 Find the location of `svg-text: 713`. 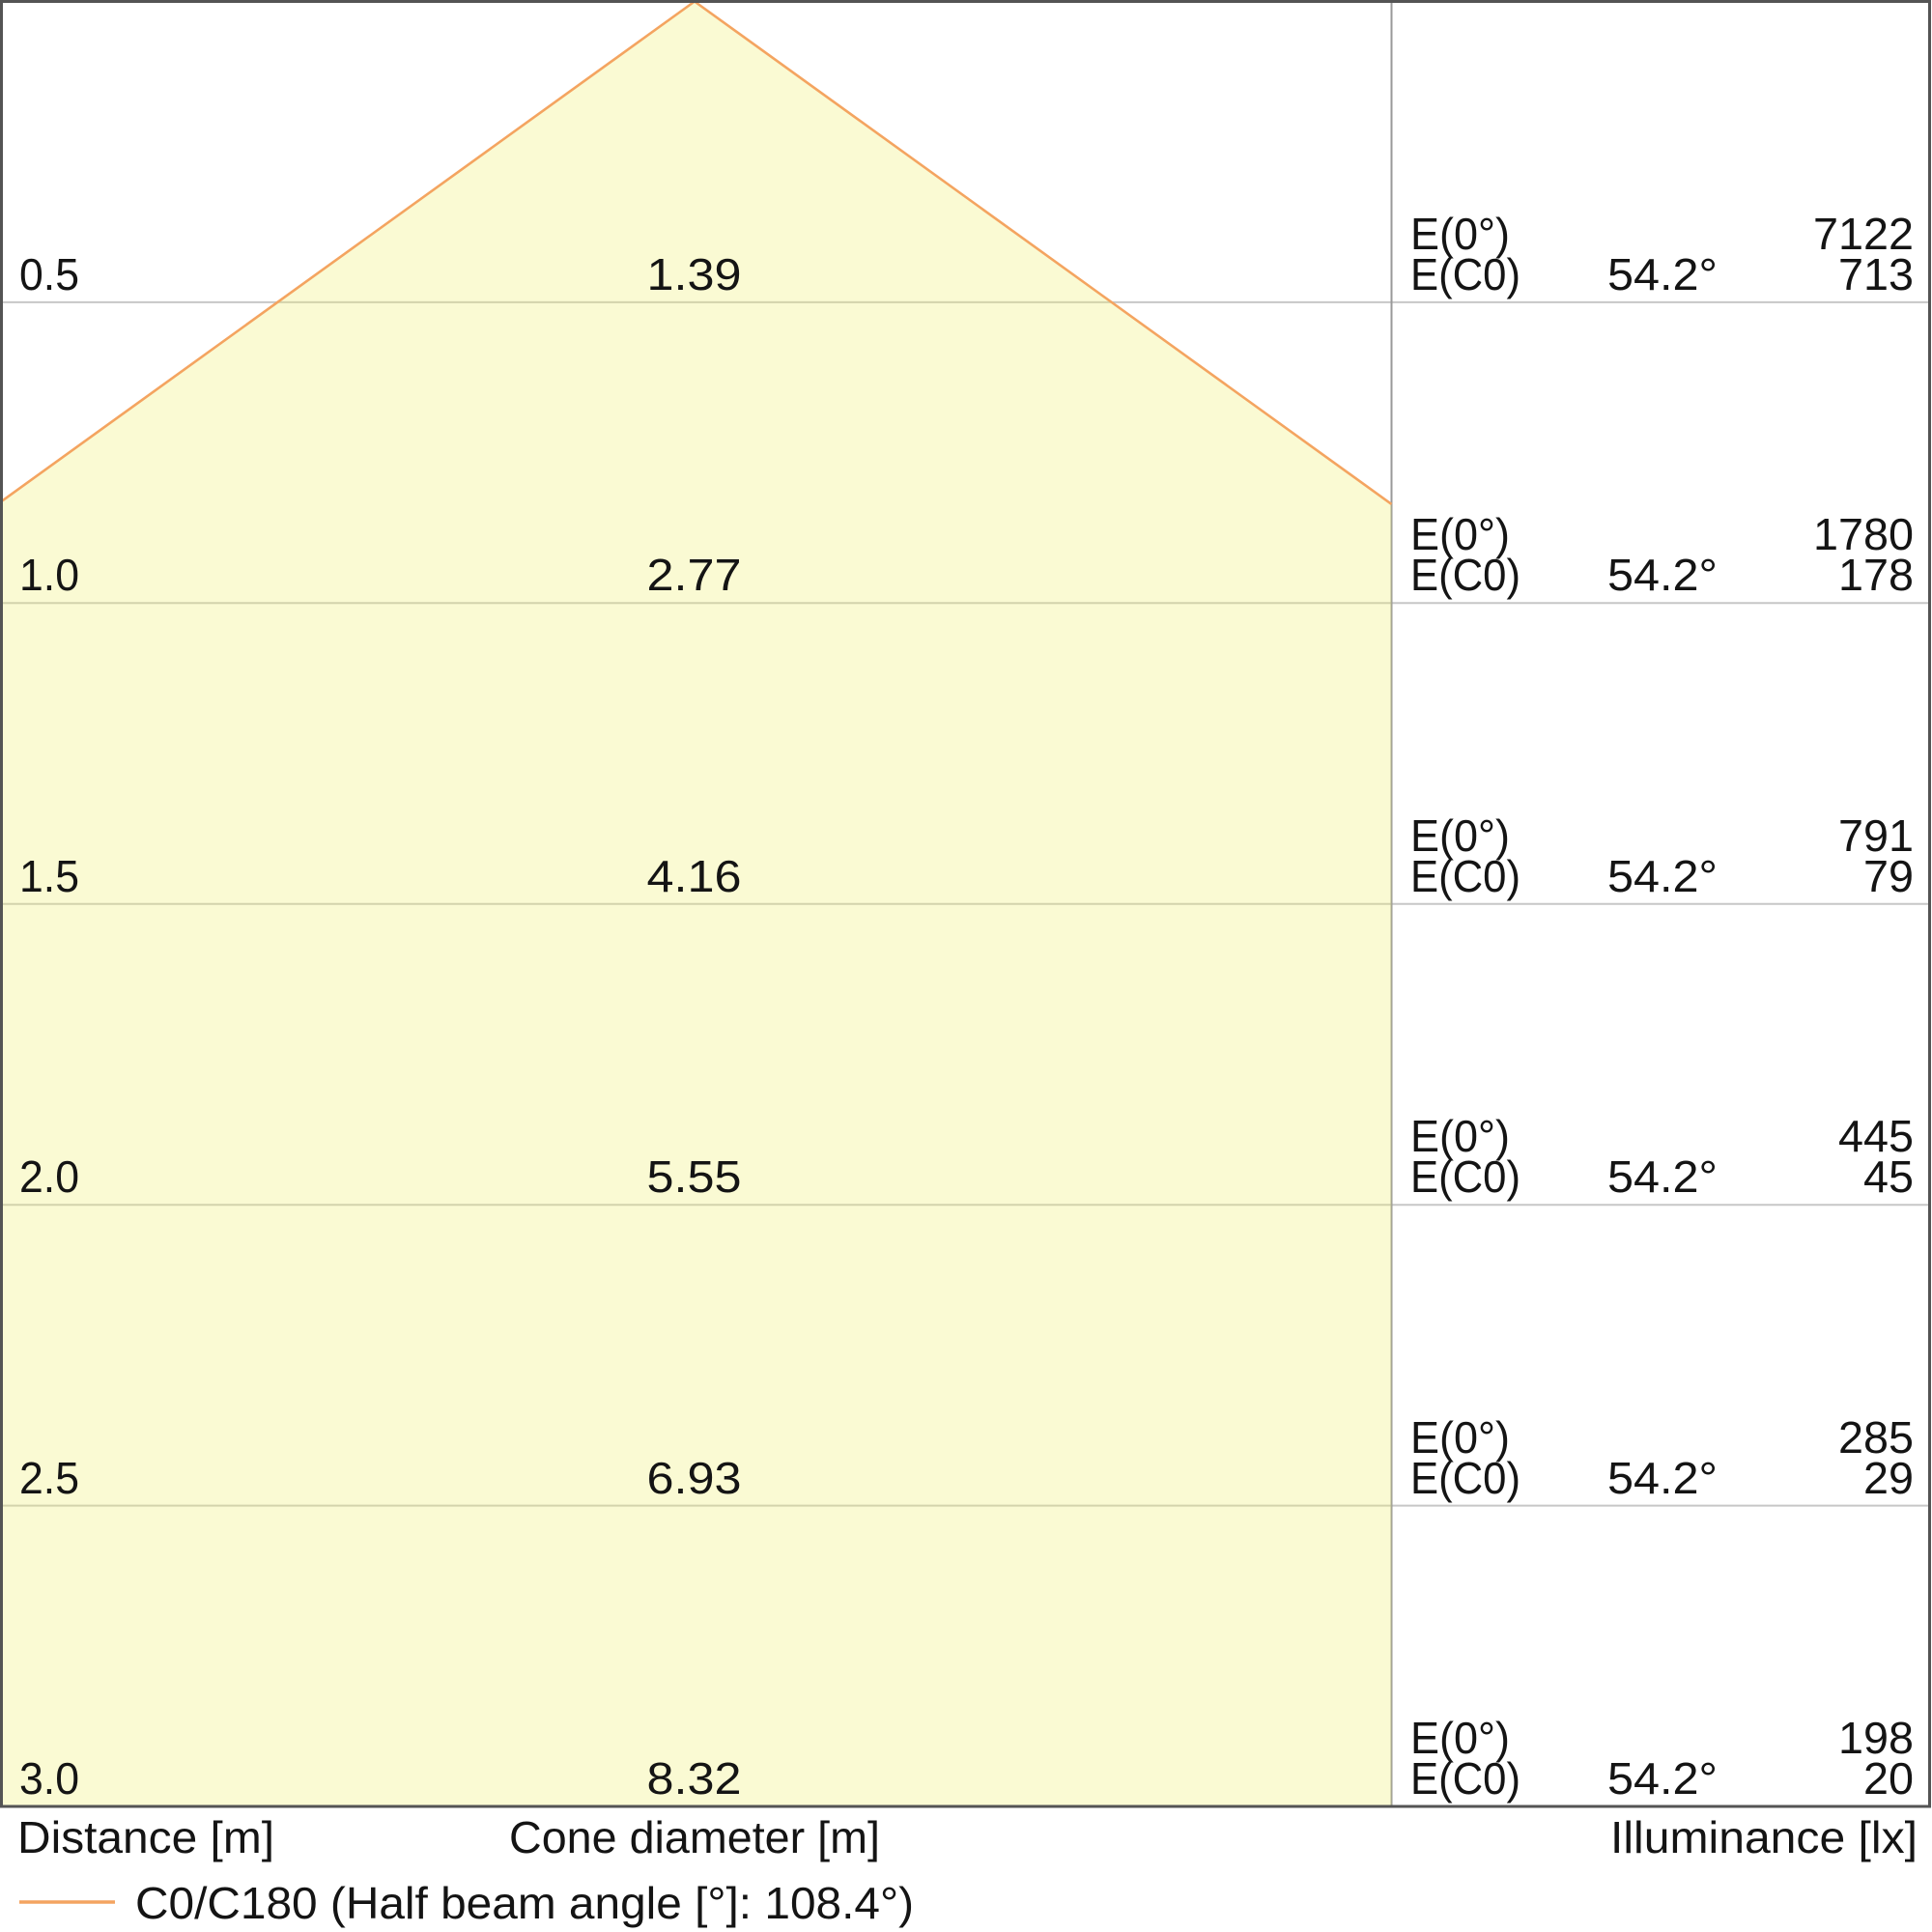

svg-text: 713 is located at coordinates (1876, 274).